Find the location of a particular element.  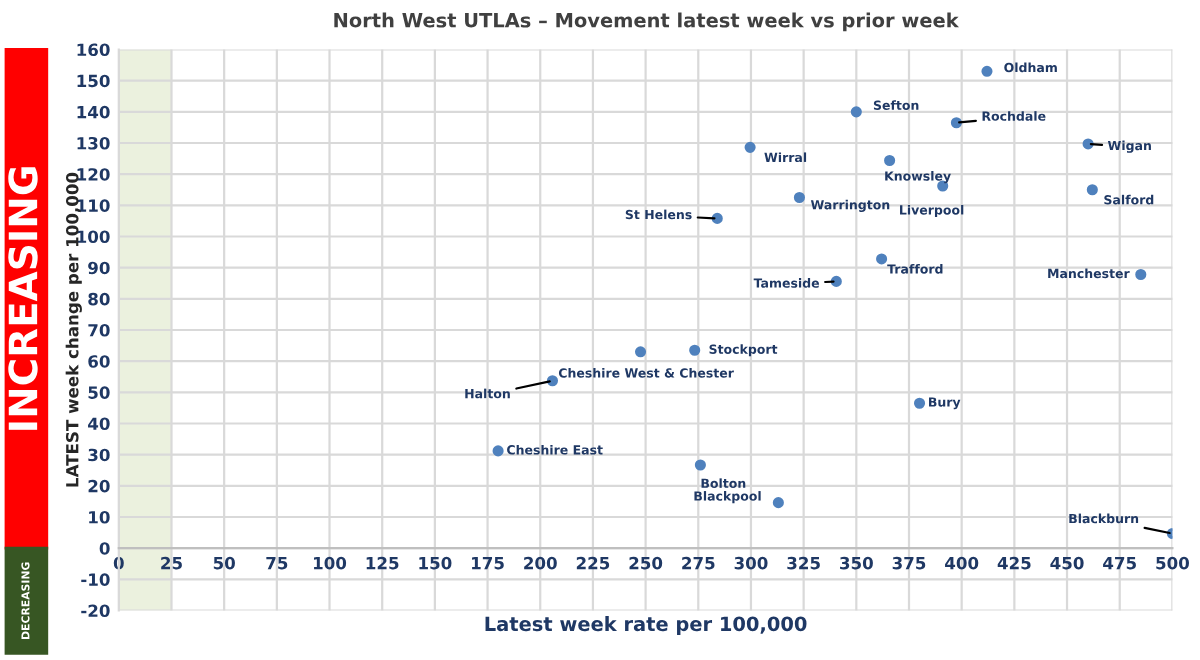

y-tick-label: 0 is located at coordinates (104, 548).